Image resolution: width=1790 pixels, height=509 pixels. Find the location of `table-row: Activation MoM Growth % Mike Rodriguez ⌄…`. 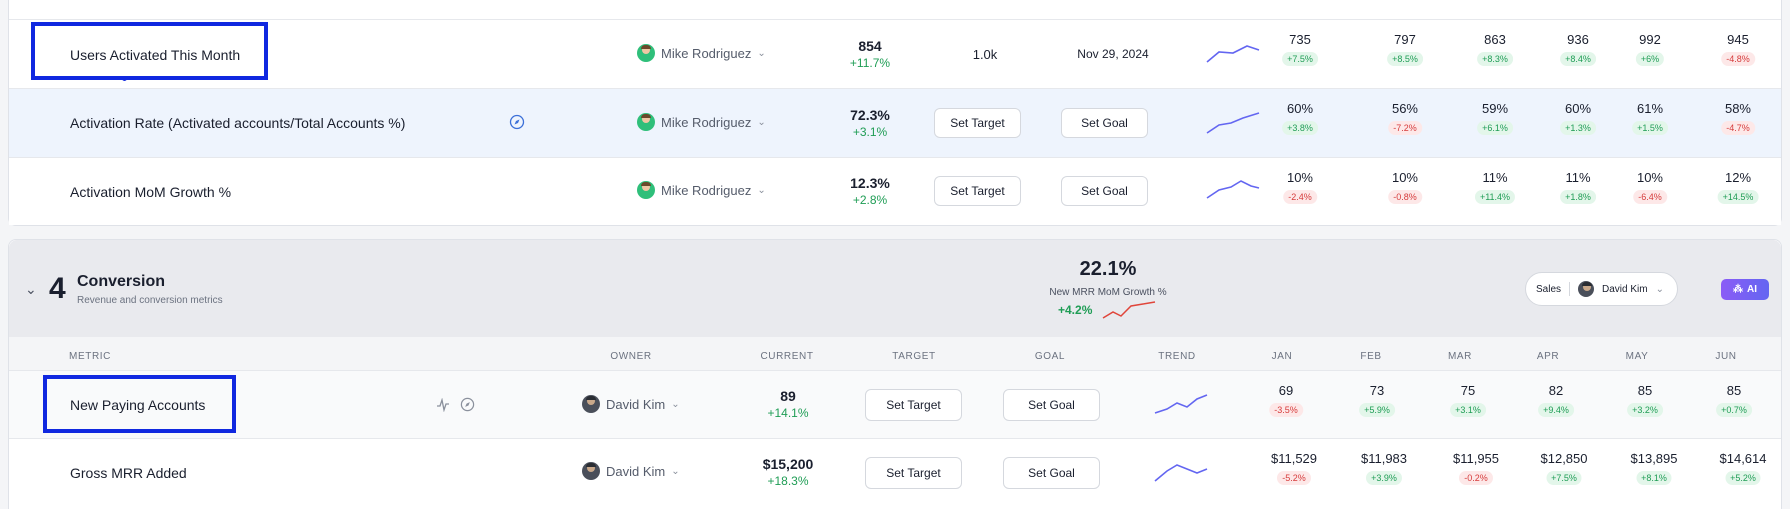

table-row: Activation MoM Growth % Mike Rodriguez ⌄… is located at coordinates (895, 191).